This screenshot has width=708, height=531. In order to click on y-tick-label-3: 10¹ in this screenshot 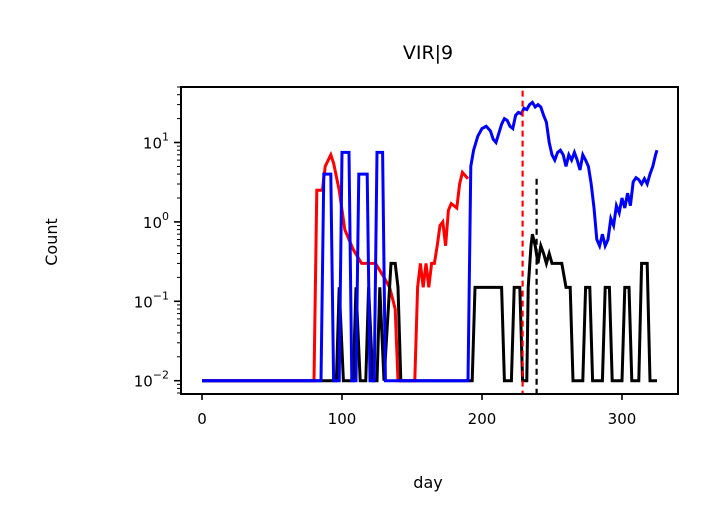, I will do `click(156, 141)`.